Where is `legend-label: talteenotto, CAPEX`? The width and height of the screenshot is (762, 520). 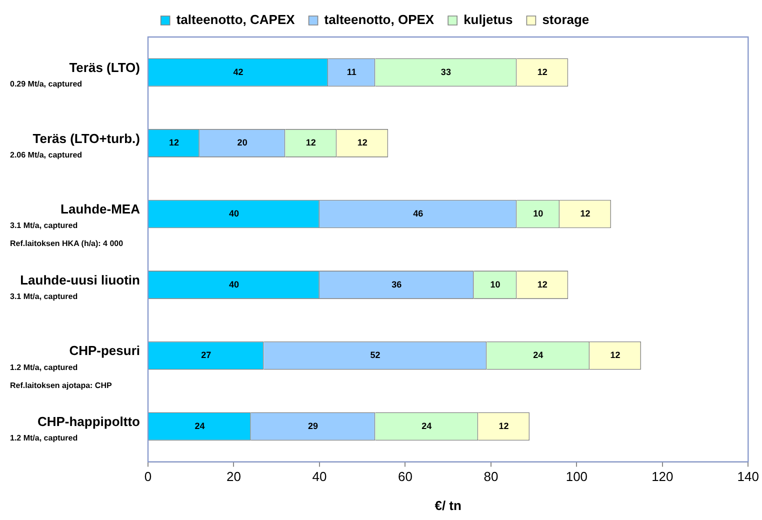 legend-label: talteenotto, CAPEX is located at coordinates (236, 20).